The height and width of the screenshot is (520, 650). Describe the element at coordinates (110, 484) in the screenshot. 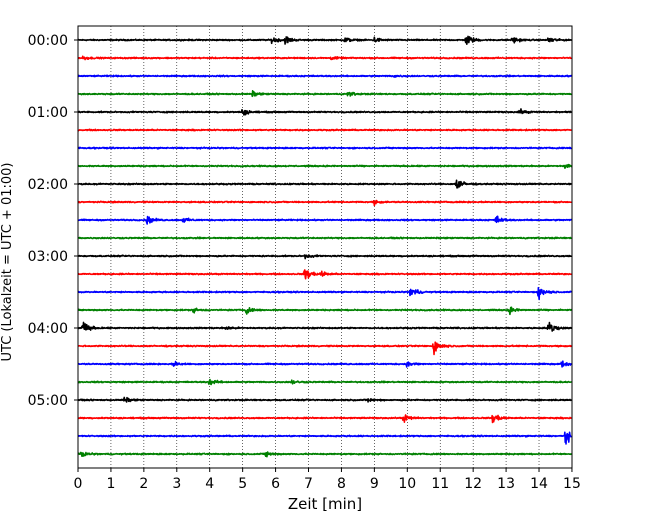

I see `x-tick-label: 1` at that location.